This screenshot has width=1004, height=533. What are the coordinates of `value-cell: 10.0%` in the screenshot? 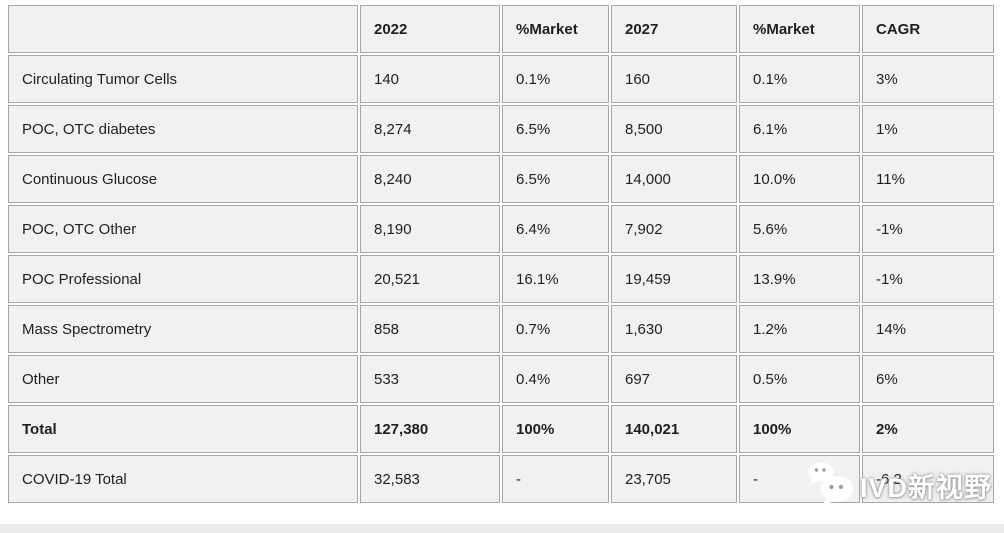 It's located at (799, 179).